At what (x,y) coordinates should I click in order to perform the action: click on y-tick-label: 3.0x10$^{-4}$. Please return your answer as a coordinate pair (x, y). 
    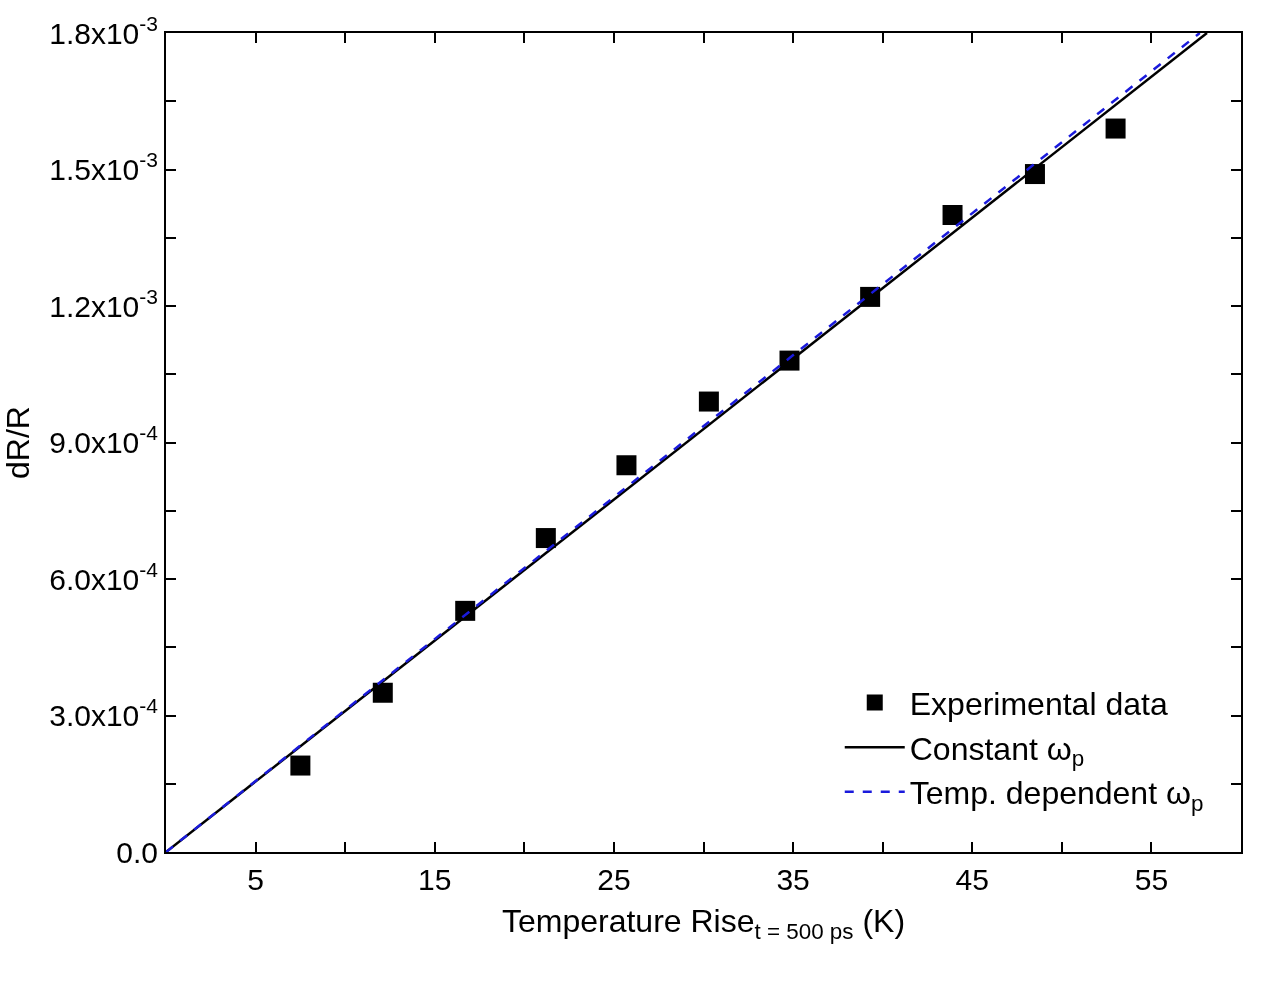
    Looking at the image, I should click on (104, 713).